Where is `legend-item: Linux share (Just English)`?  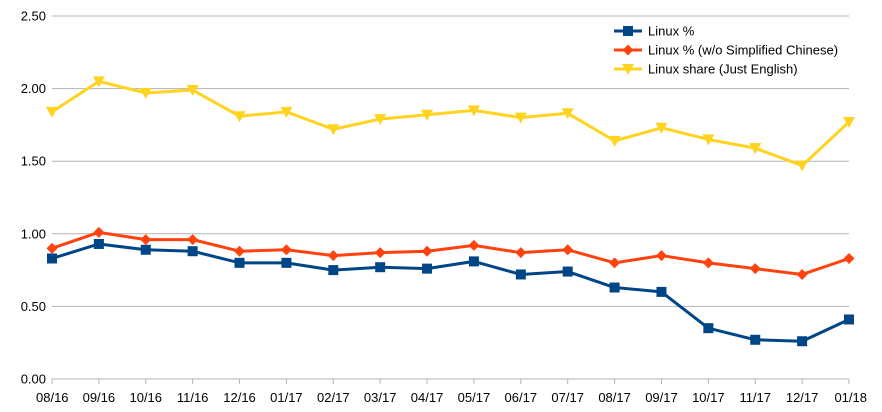 legend-item: Linux share (Just English) is located at coordinates (706, 69).